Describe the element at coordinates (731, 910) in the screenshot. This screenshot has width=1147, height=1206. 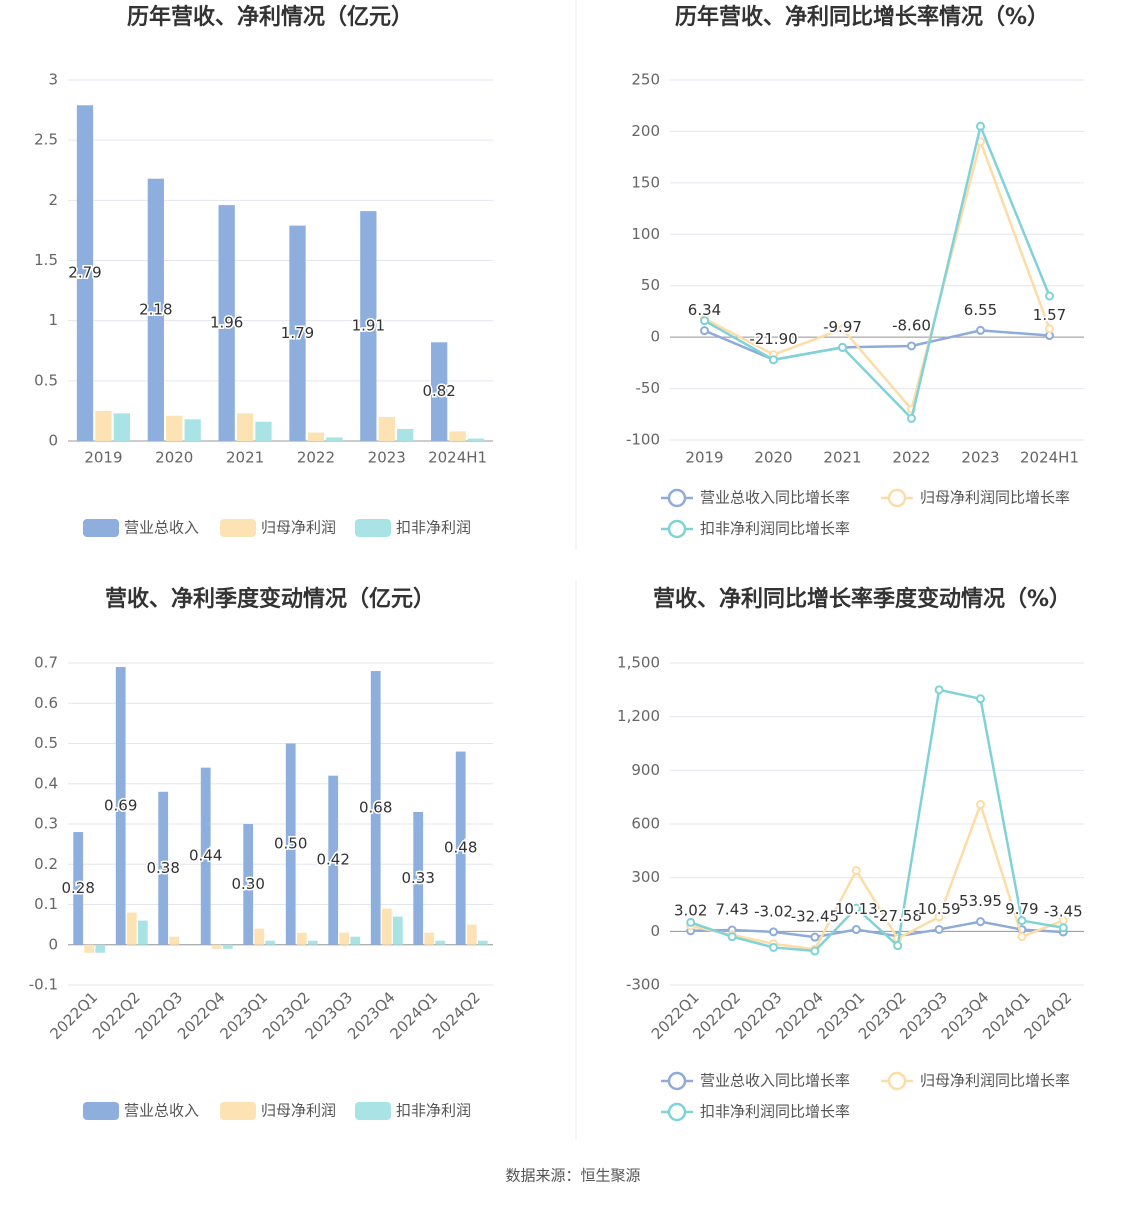
I see `data-label: 7.43` at that location.